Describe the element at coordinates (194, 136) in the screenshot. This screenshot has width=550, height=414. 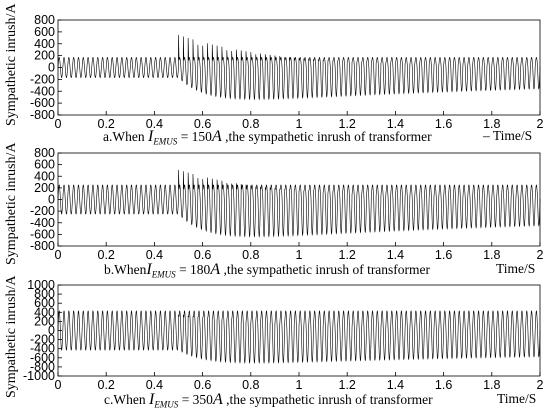
I see `caption-value: = 150` at that location.